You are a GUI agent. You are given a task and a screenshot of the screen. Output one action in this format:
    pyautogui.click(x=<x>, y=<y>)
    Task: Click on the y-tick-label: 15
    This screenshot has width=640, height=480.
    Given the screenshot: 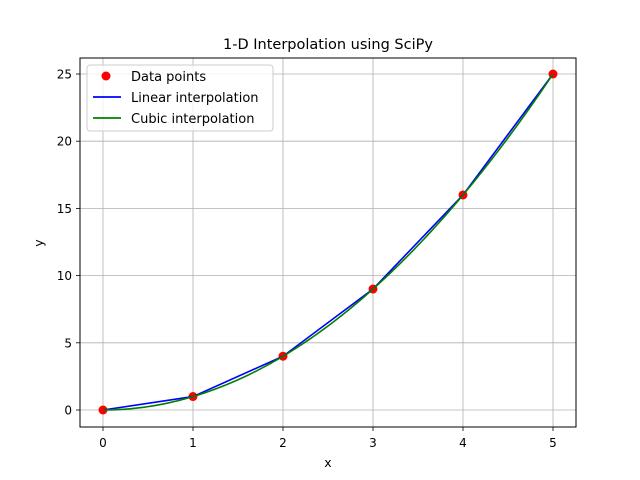 What is the action you would take?
    pyautogui.click(x=64, y=209)
    